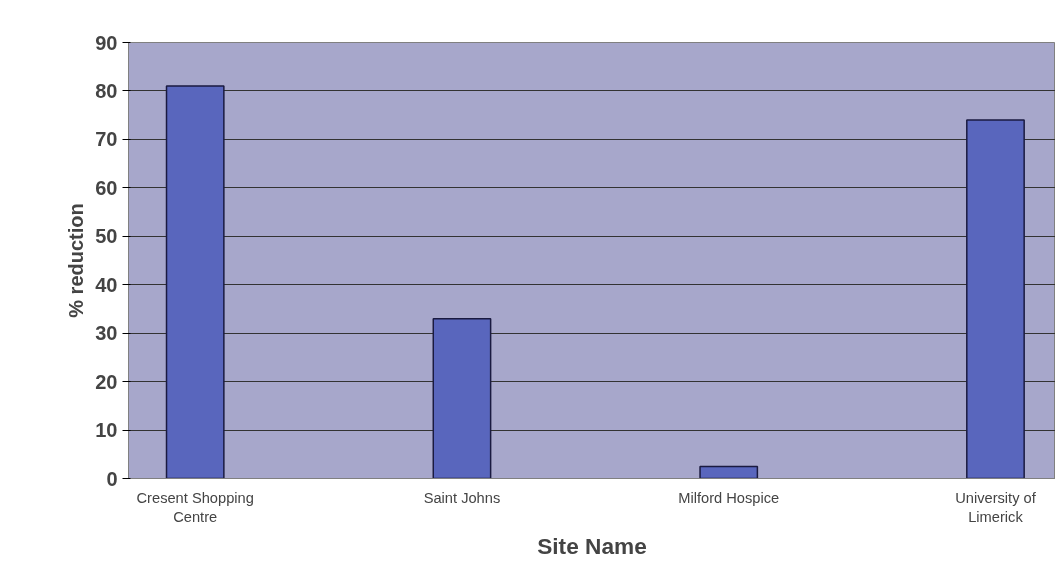 This screenshot has height=561, width=1055. Describe the element at coordinates (106, 381) in the screenshot. I see `y-tick-label: 20` at that location.